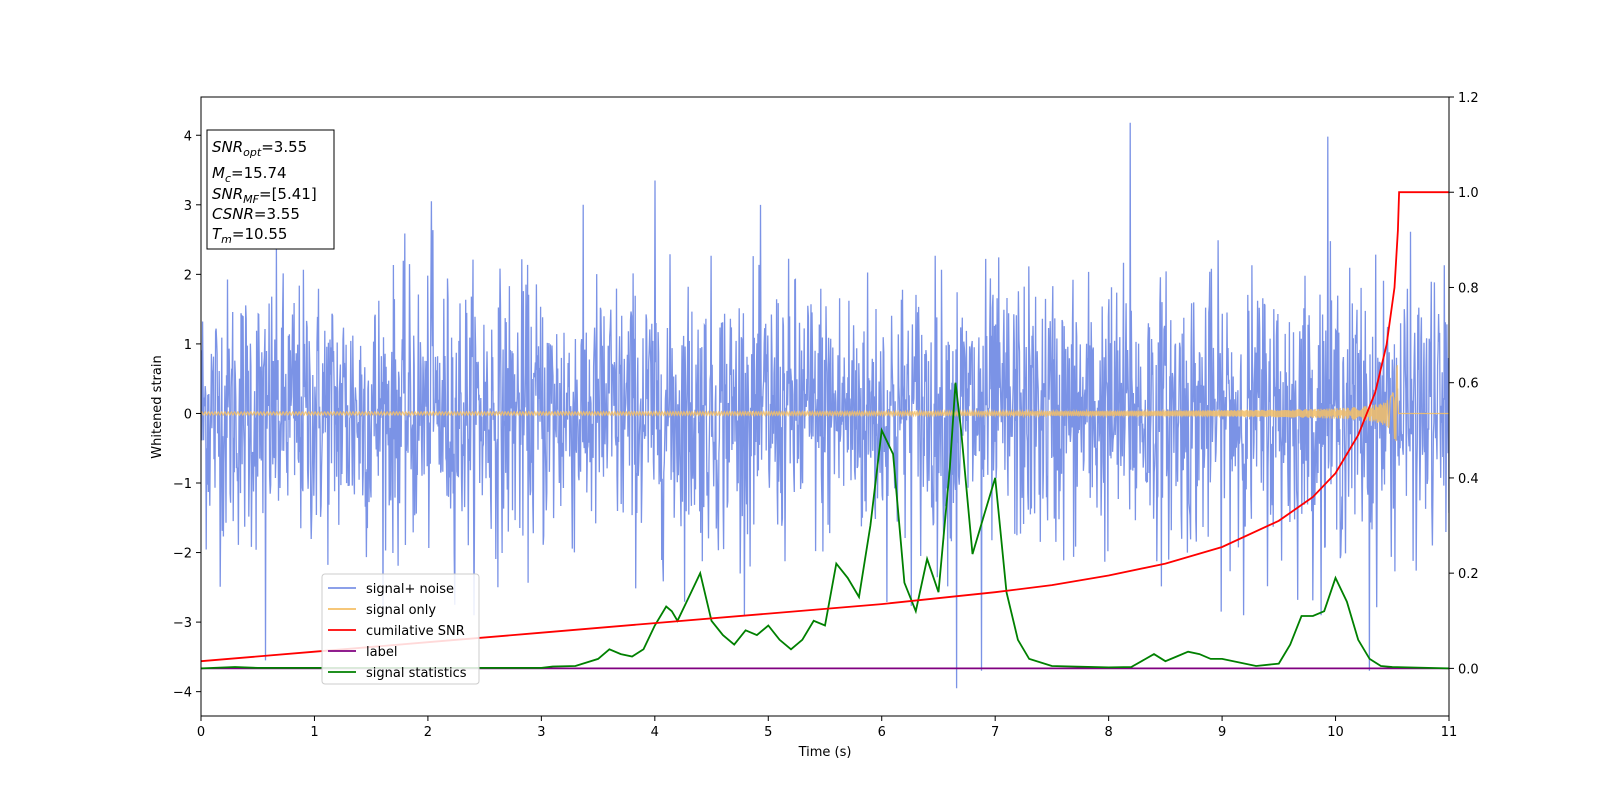 This screenshot has height=800, width=1600. What do you see at coordinates (1468, 193) in the screenshot?
I see `y2-tick-label: 1.0` at bounding box center [1468, 193].